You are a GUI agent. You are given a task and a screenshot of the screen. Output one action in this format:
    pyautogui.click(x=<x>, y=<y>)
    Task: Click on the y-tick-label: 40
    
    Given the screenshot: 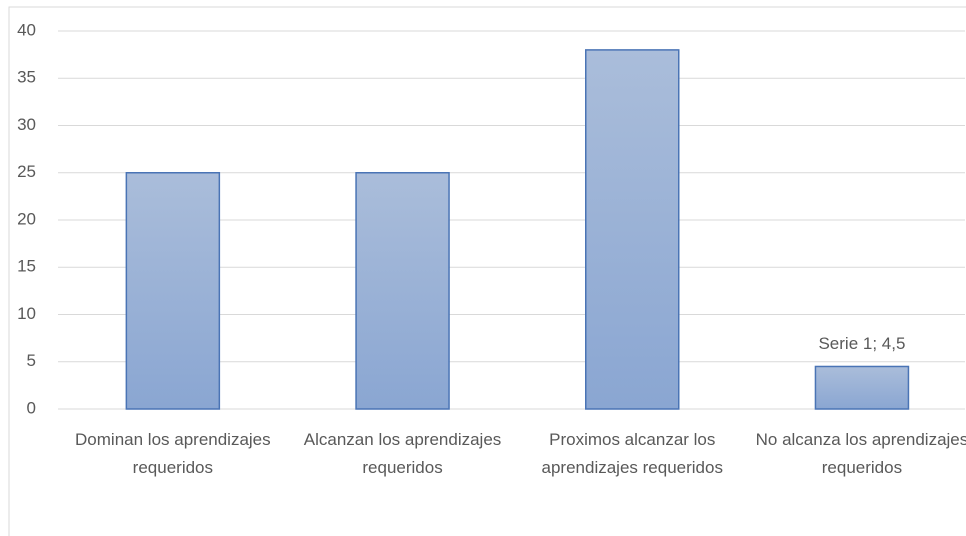 What is the action you would take?
    pyautogui.click(x=26, y=29)
    